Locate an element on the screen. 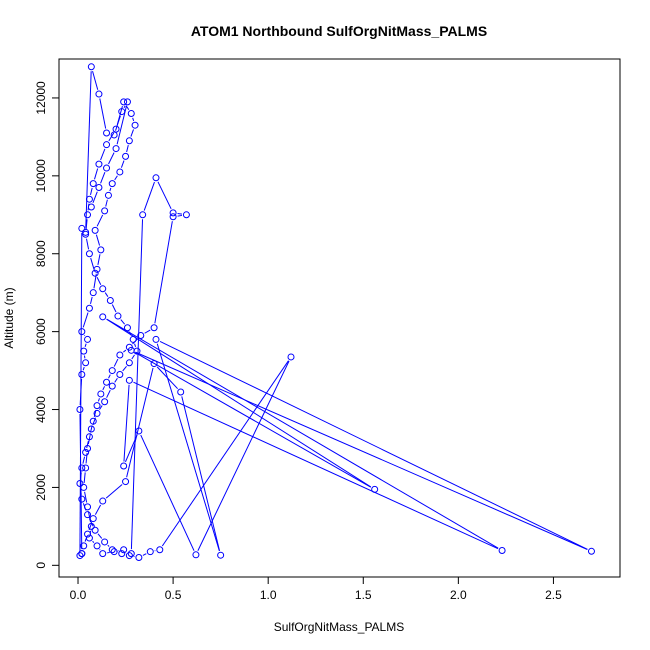 The height and width of the screenshot is (650, 650). x-tick-label: 2.5 is located at coordinates (553, 595).